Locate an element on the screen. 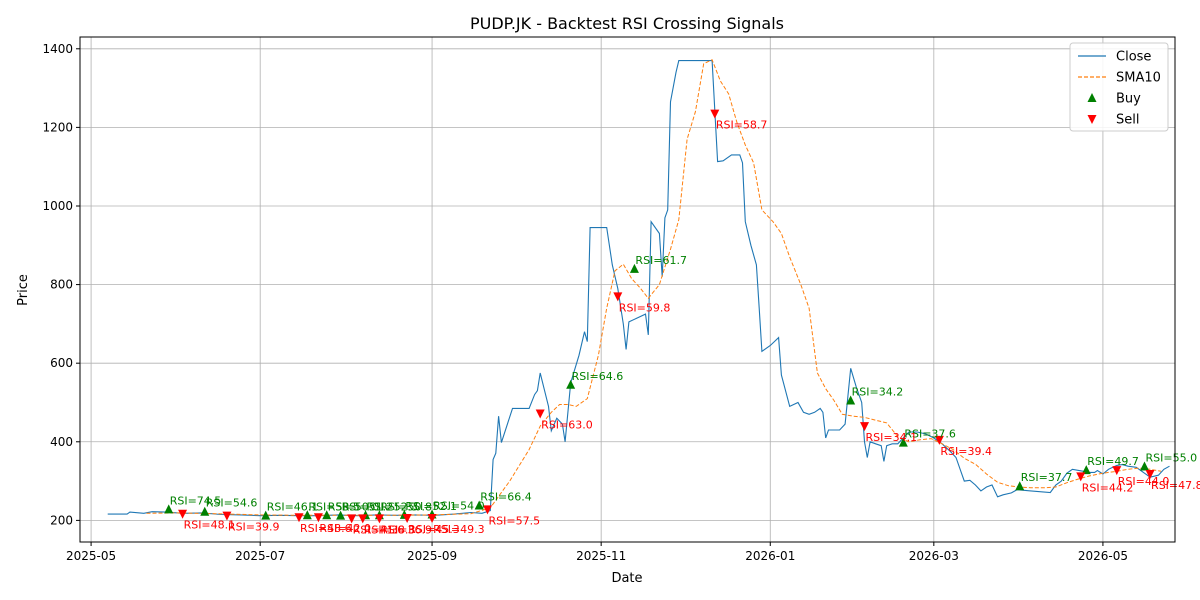 The image size is (1200, 600). sell-signal-label: RSI=58.7 is located at coordinates (742, 125).